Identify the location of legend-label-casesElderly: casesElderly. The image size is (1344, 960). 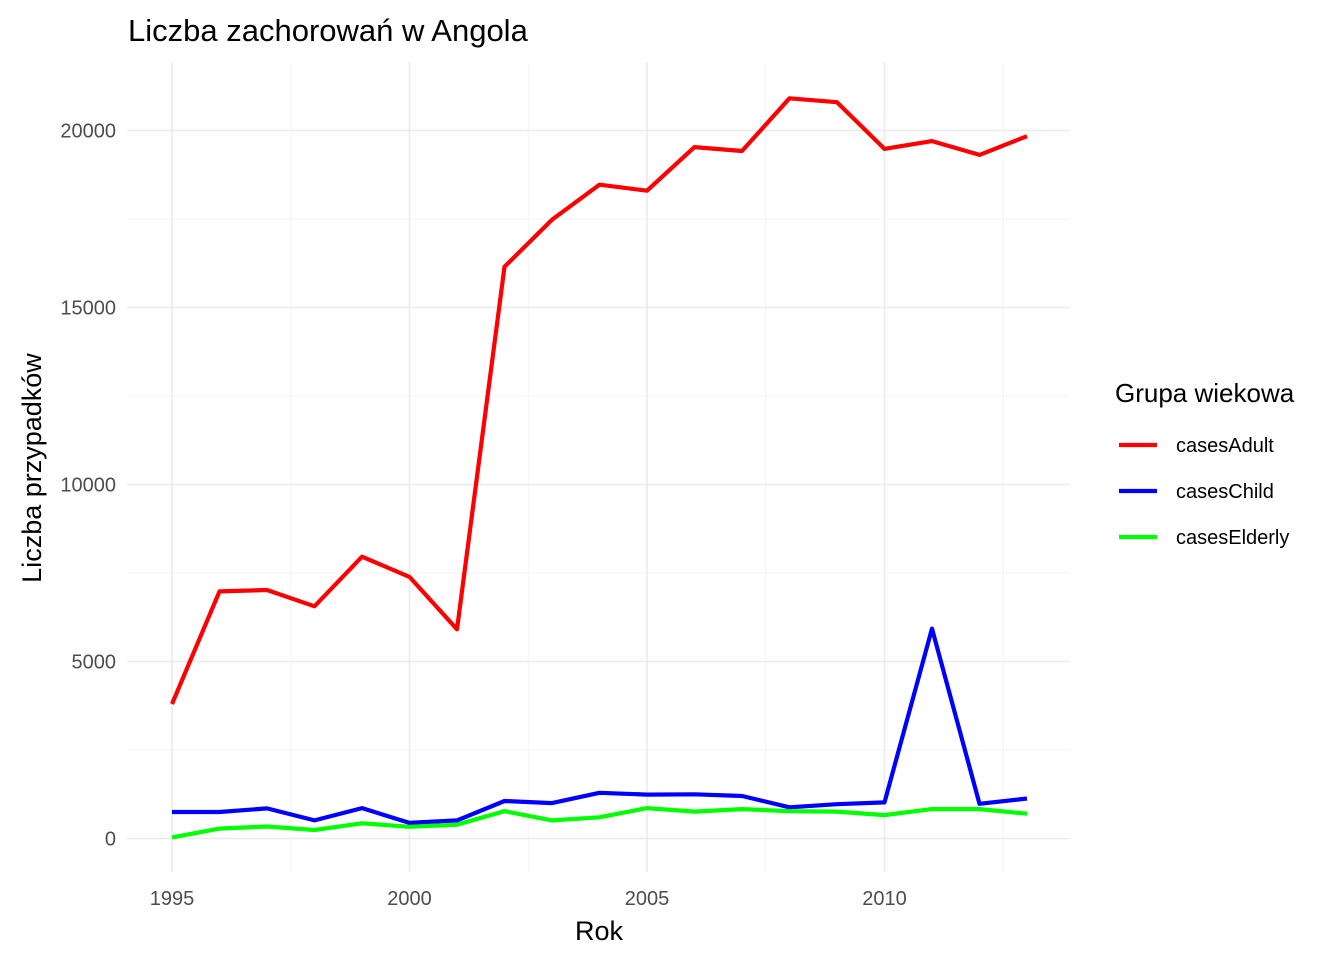
(1232, 538).